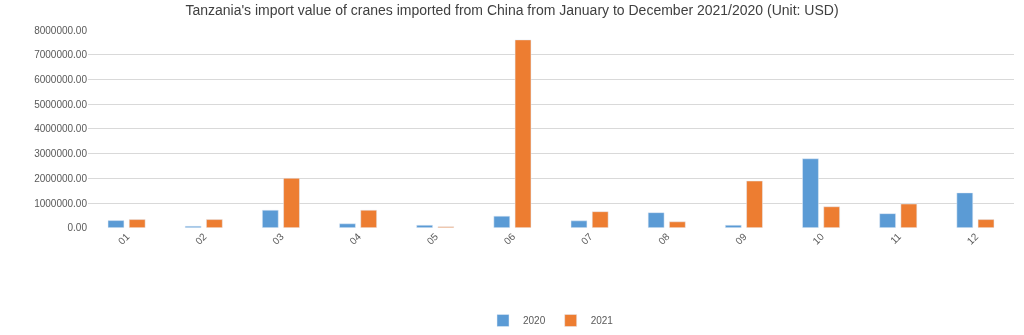 The width and height of the screenshot is (1024, 335). What do you see at coordinates (509, 238) in the screenshot?
I see `x-tick-label: 06` at bounding box center [509, 238].